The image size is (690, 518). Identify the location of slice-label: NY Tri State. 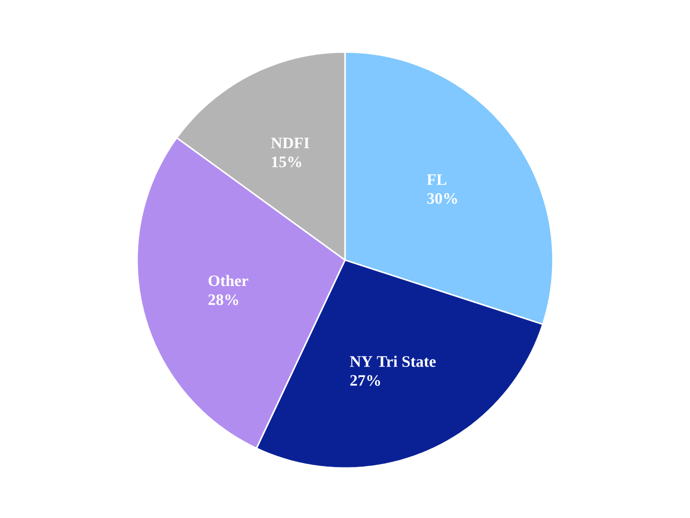
(393, 361).